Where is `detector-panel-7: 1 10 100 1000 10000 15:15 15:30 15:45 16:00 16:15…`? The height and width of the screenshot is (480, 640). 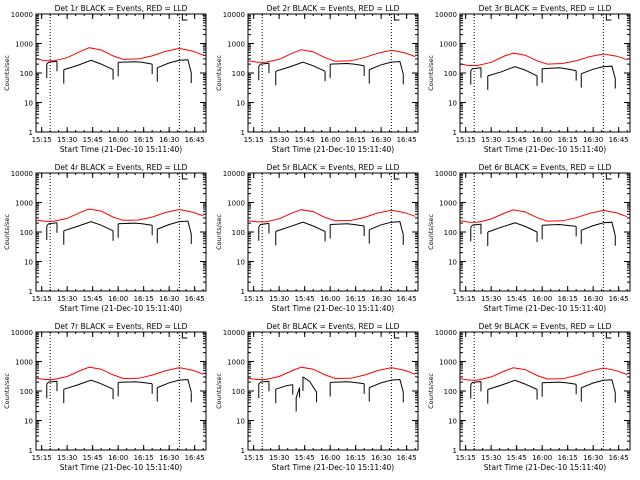
detector-panel-7: 1 10 100 1000 10000 15:15 15:30 15:45 16:00 16:15… is located at coordinates (105, 397).